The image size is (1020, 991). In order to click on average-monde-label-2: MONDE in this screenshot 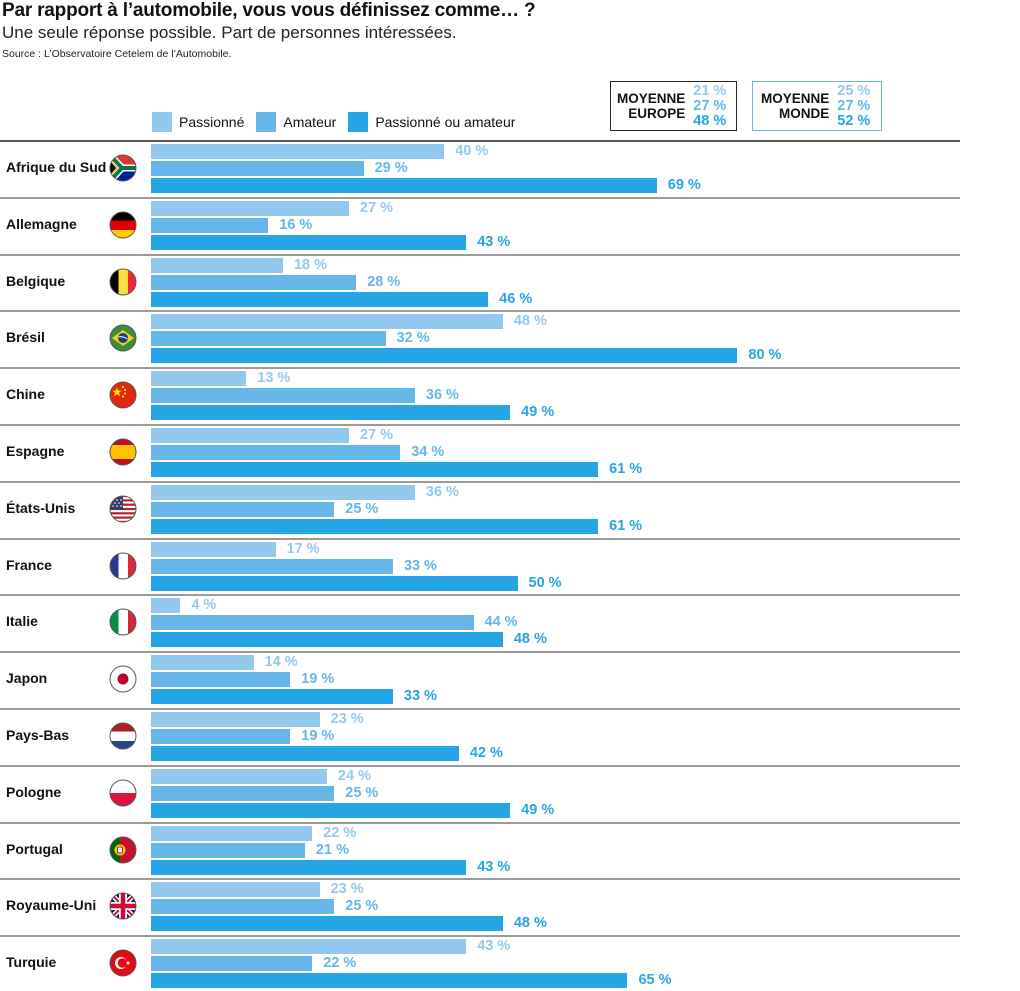, I will do `click(804, 113)`.